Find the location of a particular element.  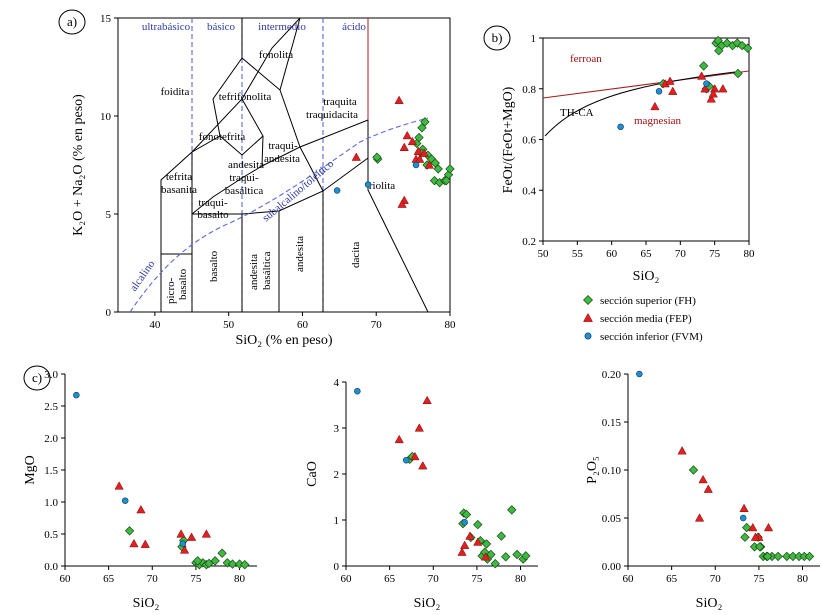

tas-label-traqui-basalto2: basalto is located at coordinates (213, 215).